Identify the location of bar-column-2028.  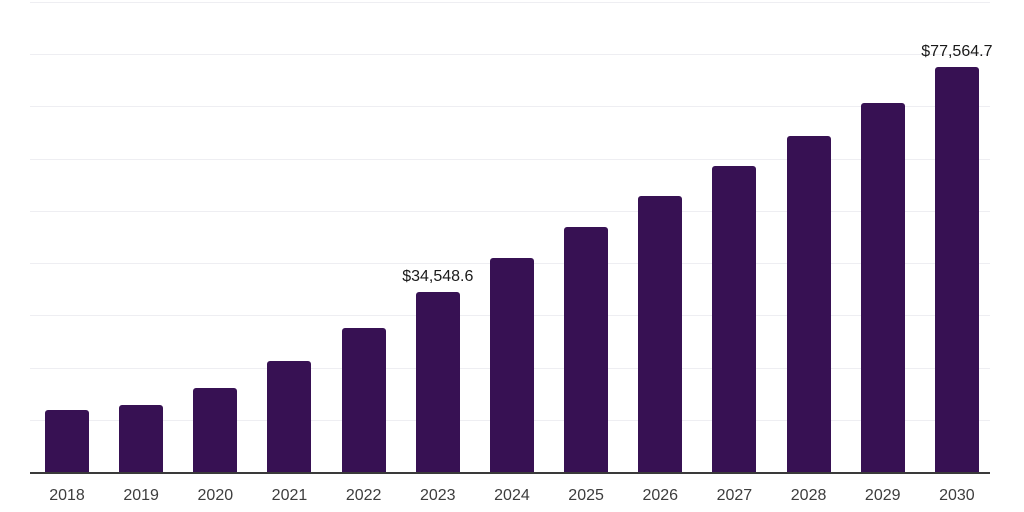
(808, 237).